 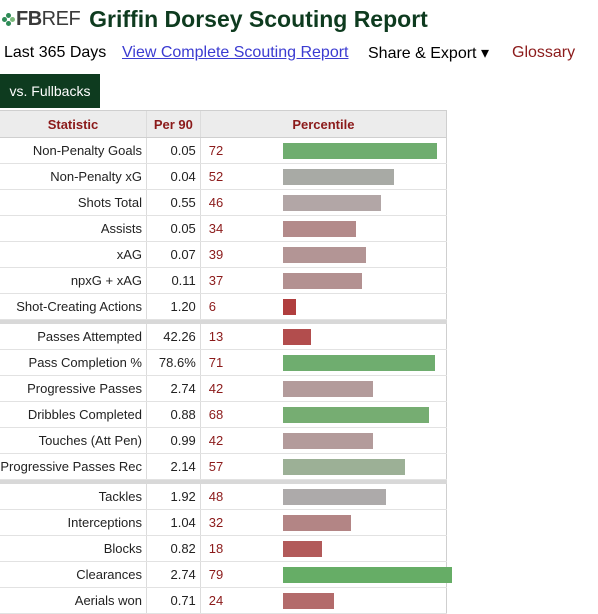 I want to click on percentile-value: 46, so click(x=216, y=202).